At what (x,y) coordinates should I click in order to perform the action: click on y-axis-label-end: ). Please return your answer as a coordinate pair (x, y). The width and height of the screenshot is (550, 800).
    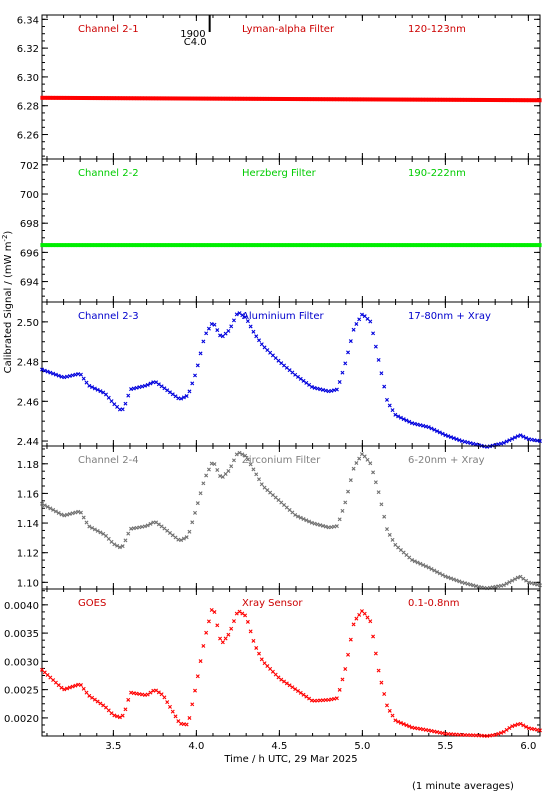
    Looking at the image, I should click on (8, 233).